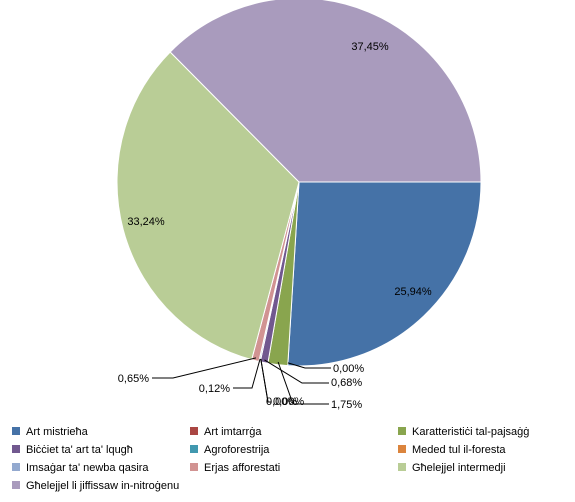 Image resolution: width=575 pixels, height=502 pixels. I want to click on data-label: 0,12%, so click(214, 389).